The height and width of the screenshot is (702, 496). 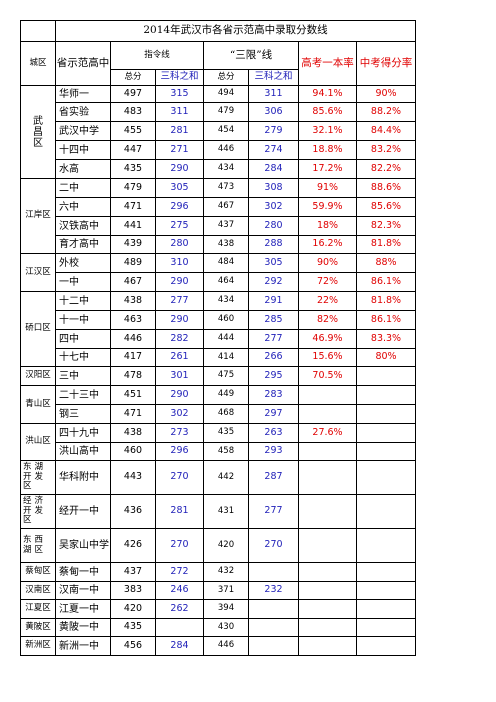 What do you see at coordinates (226, 477) in the screenshot?
I see `cell-sanxian-total: 442` at bounding box center [226, 477].